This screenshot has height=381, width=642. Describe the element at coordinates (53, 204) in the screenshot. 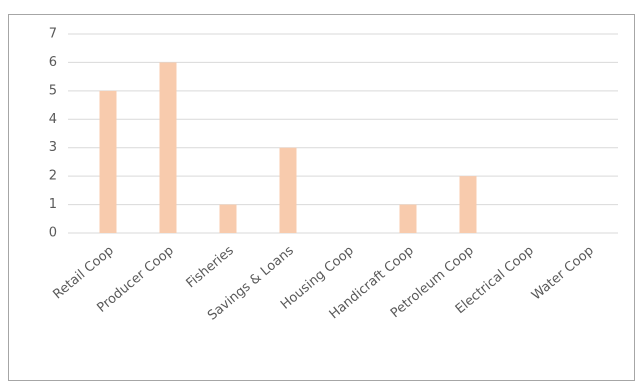

I see `y-tick-label: 1` at that location.